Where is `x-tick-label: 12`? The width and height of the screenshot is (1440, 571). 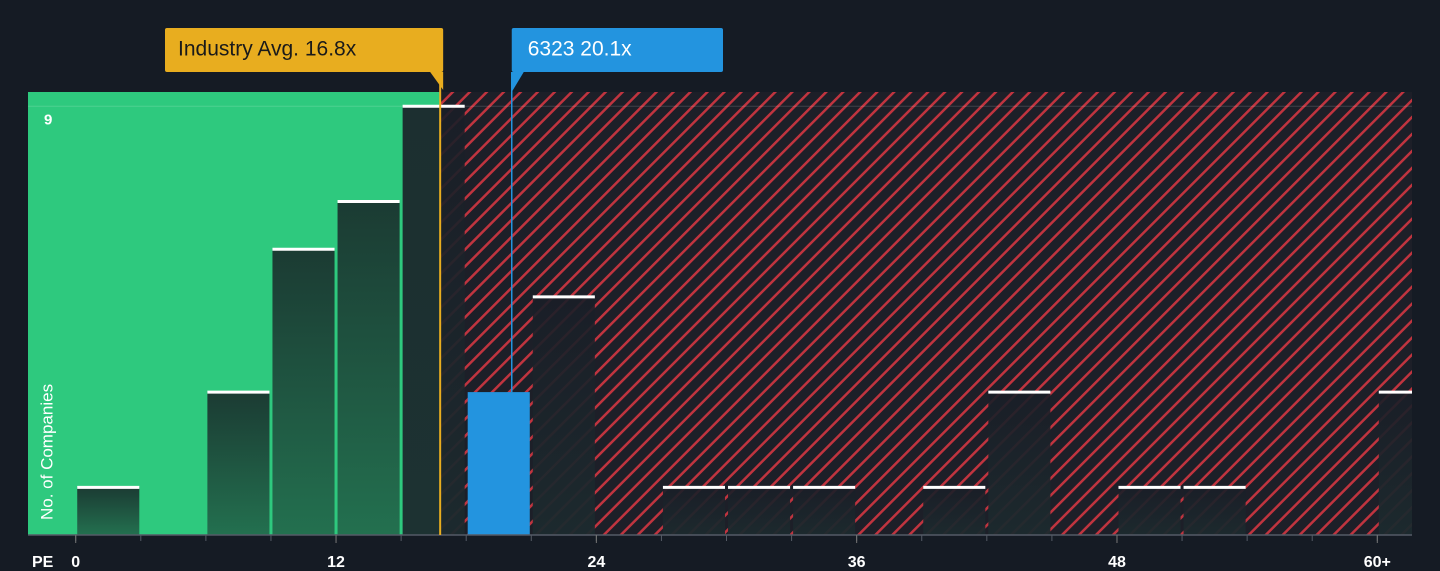 x-tick-label: 12 is located at coordinates (336, 562).